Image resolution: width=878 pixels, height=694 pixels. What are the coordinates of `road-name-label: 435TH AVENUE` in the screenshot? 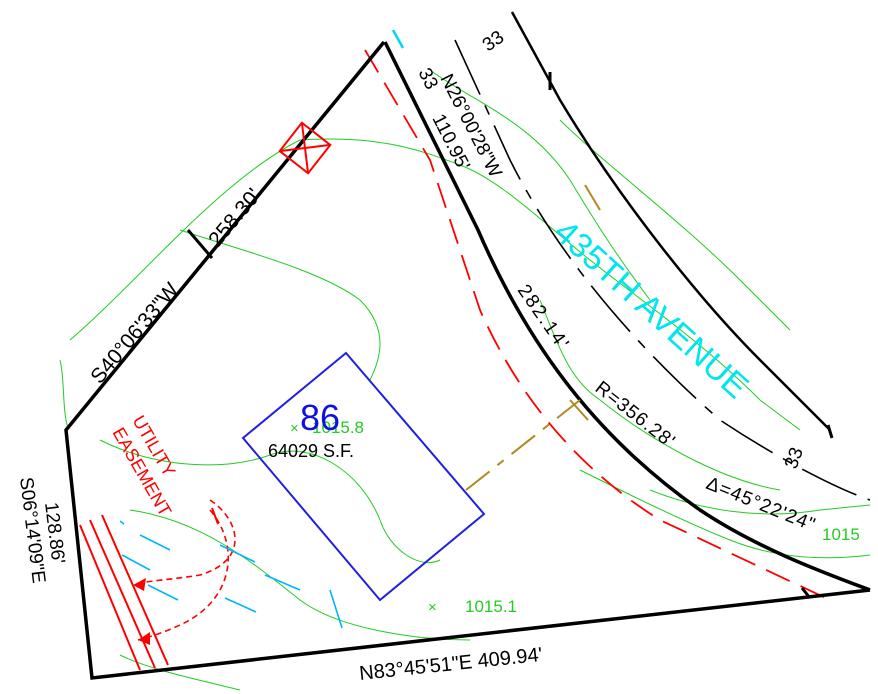 It's located at (651, 309).